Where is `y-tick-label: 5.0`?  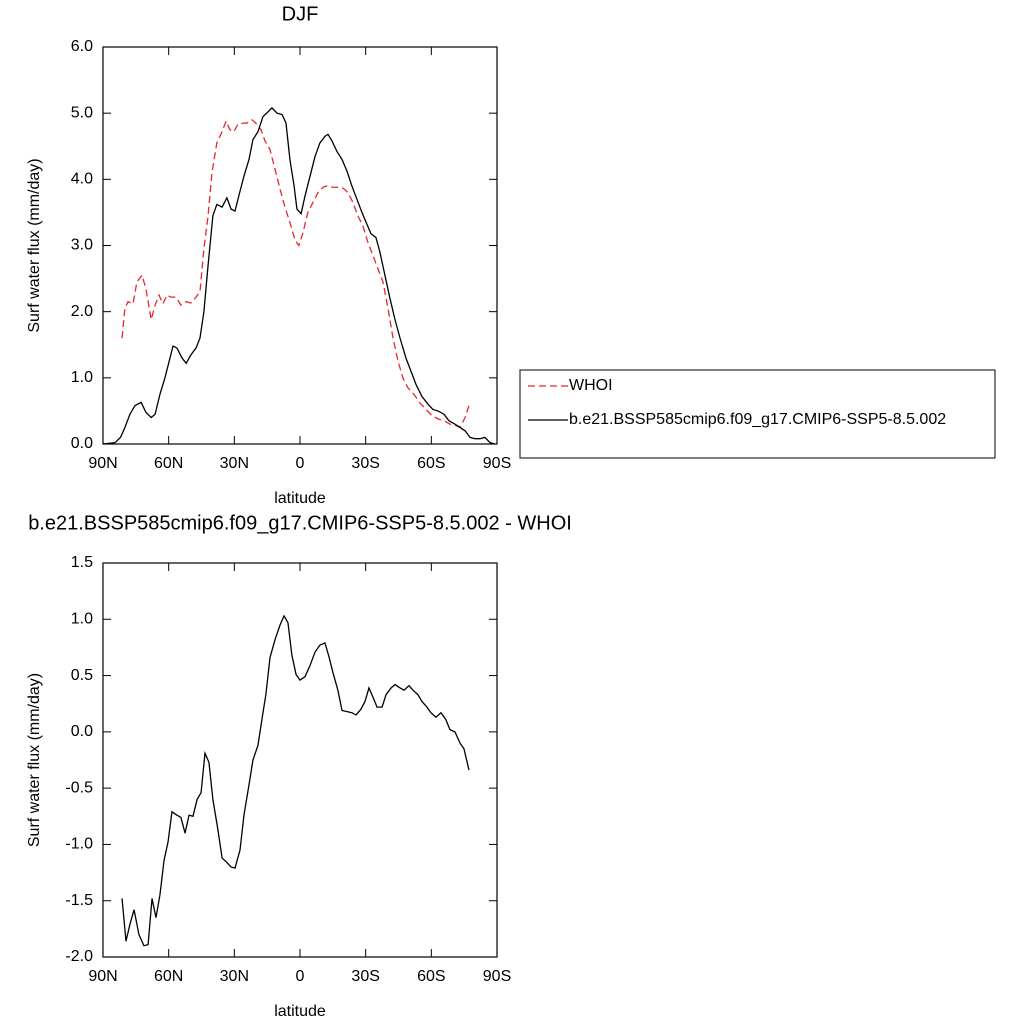 y-tick-label: 5.0 is located at coordinates (82, 112).